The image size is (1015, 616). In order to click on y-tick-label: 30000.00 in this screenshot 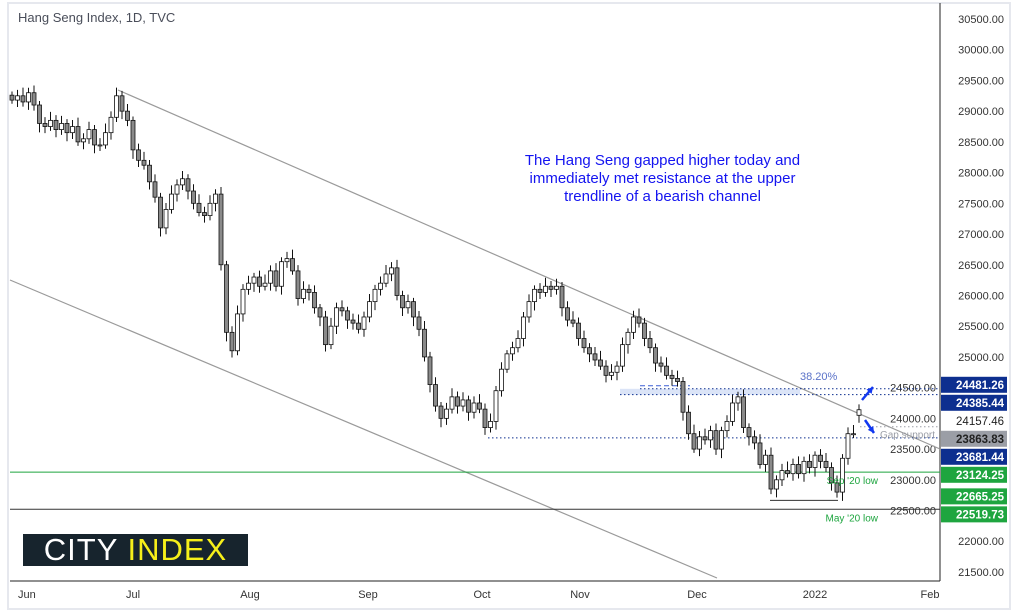, I will do `click(981, 51)`.